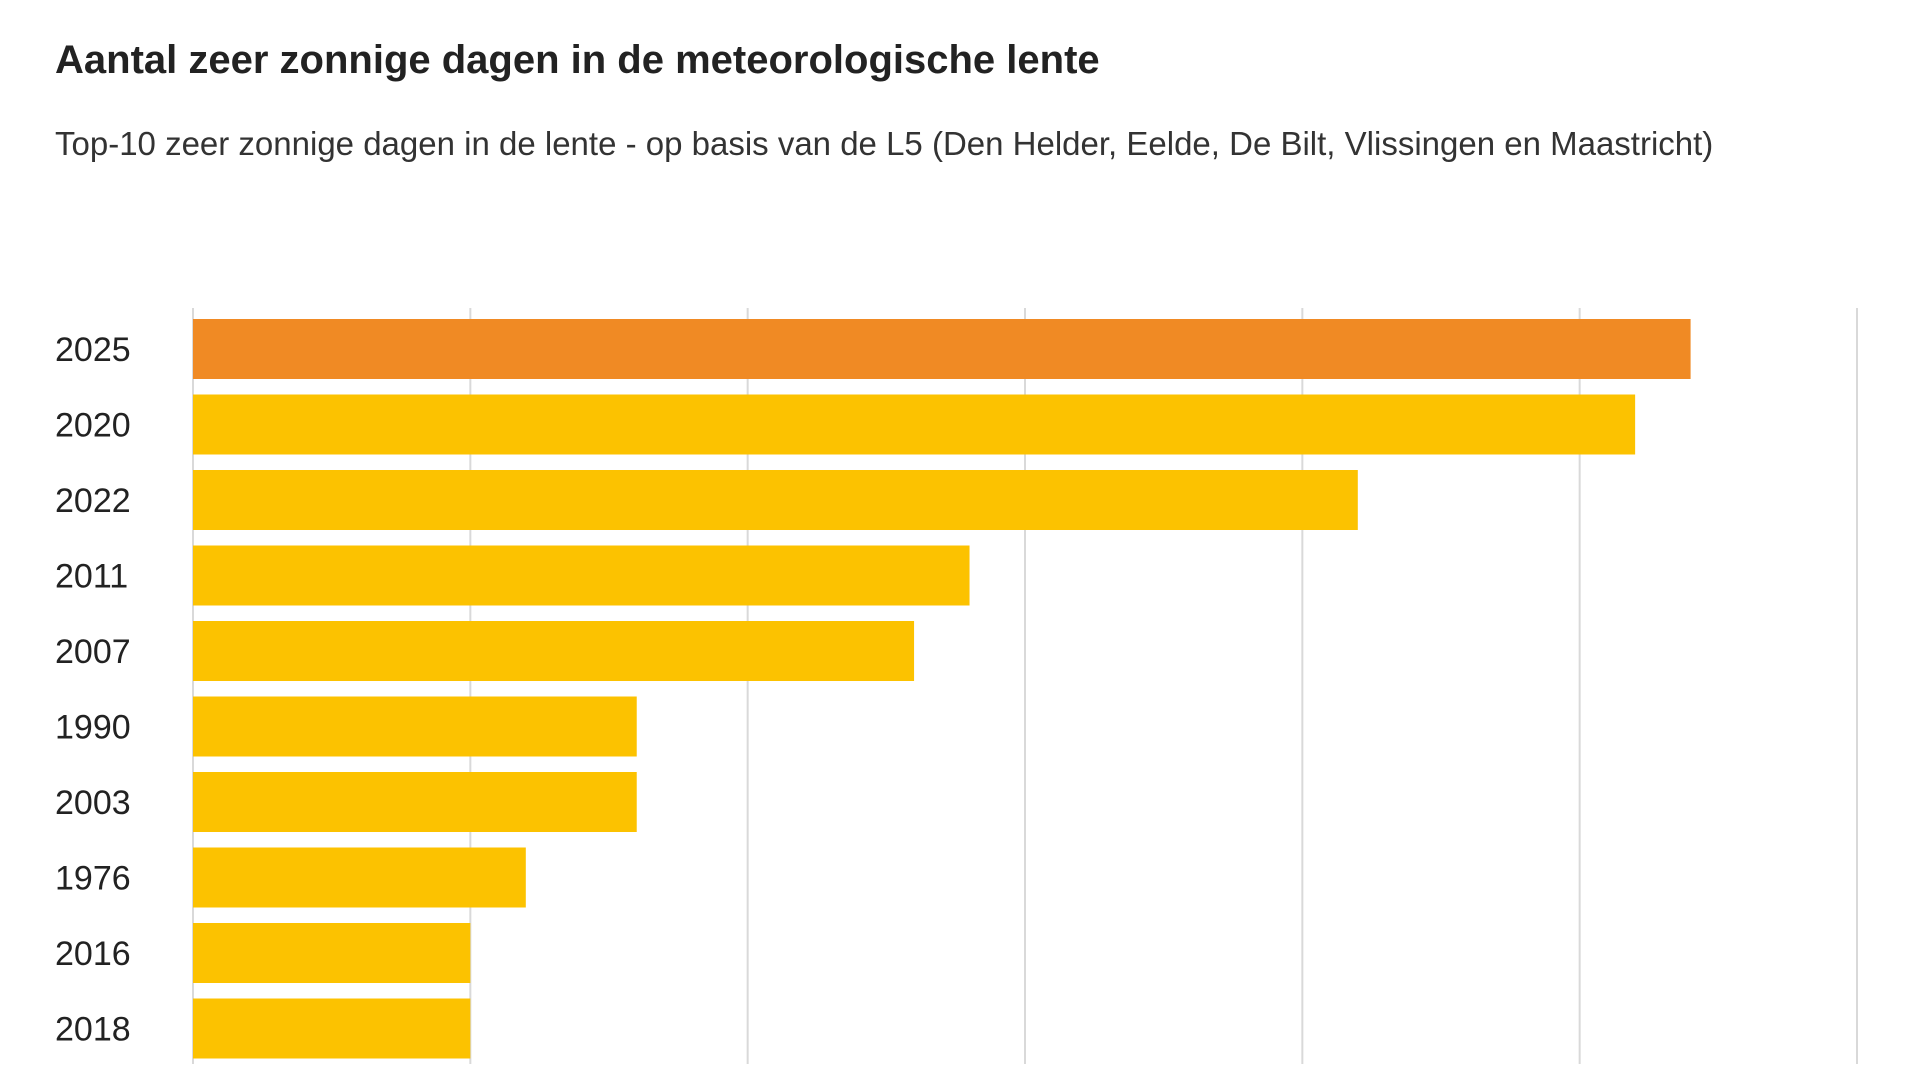 The height and width of the screenshot is (1080, 1920). Describe the element at coordinates (93, 652) in the screenshot. I see `category-label-2007: 2007` at that location.